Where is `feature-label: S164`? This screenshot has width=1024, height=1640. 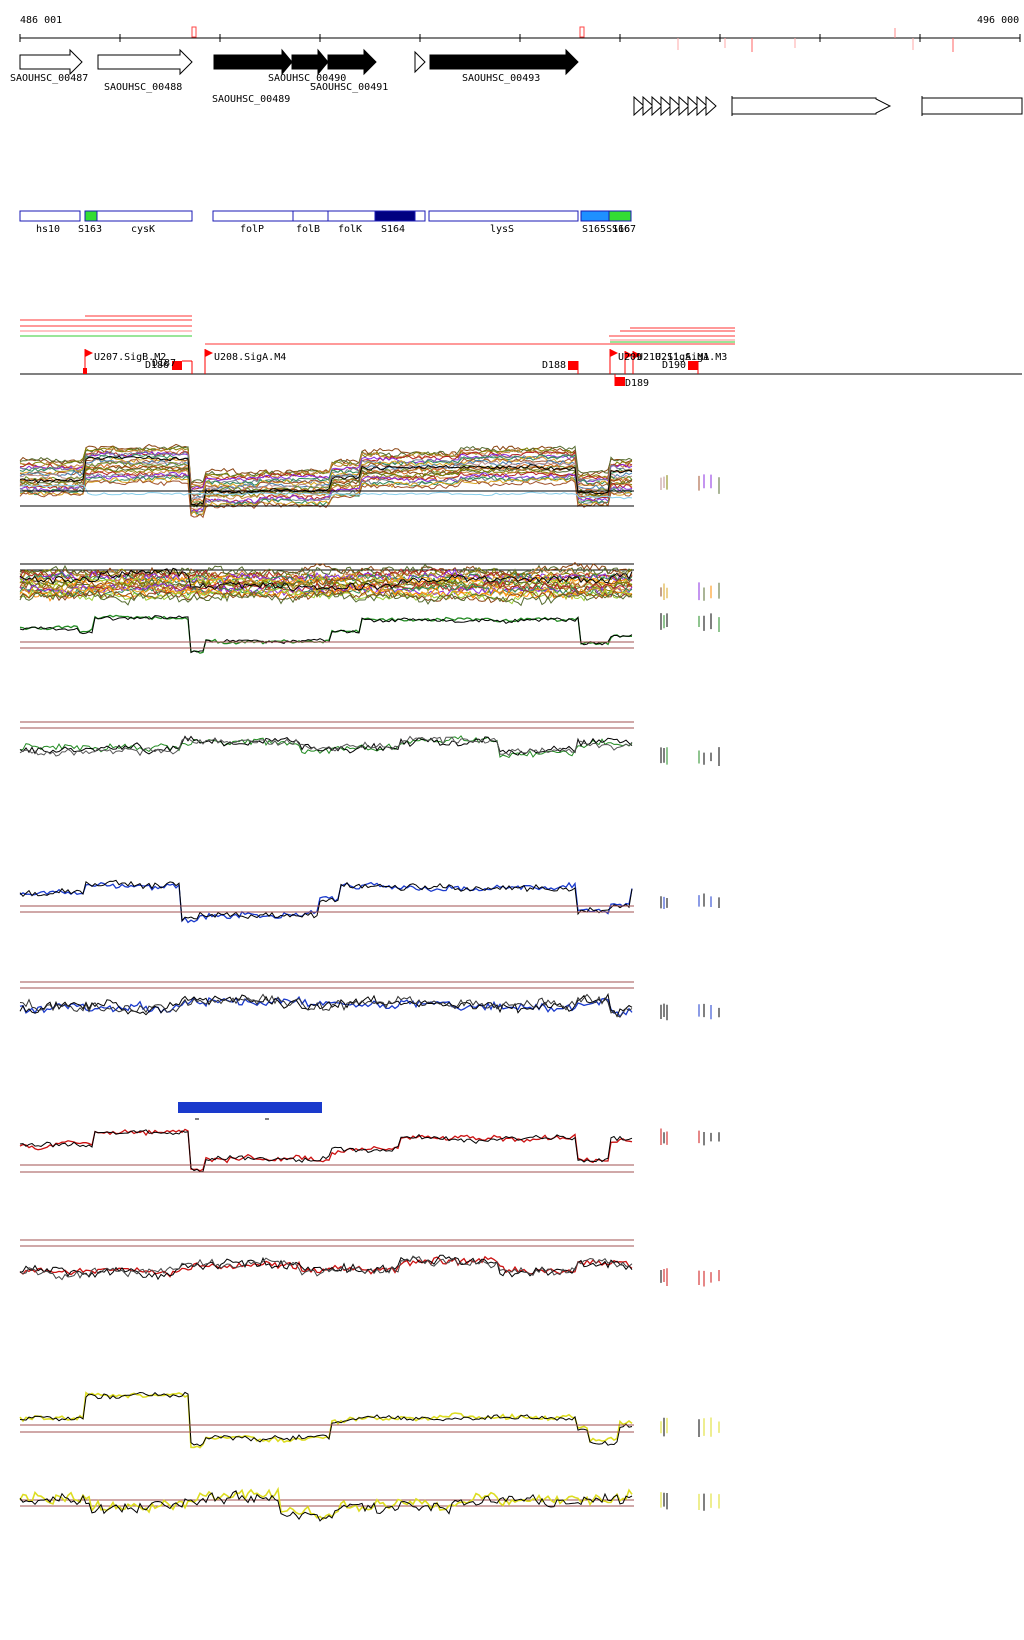 feature-label: S164 is located at coordinates (393, 229).